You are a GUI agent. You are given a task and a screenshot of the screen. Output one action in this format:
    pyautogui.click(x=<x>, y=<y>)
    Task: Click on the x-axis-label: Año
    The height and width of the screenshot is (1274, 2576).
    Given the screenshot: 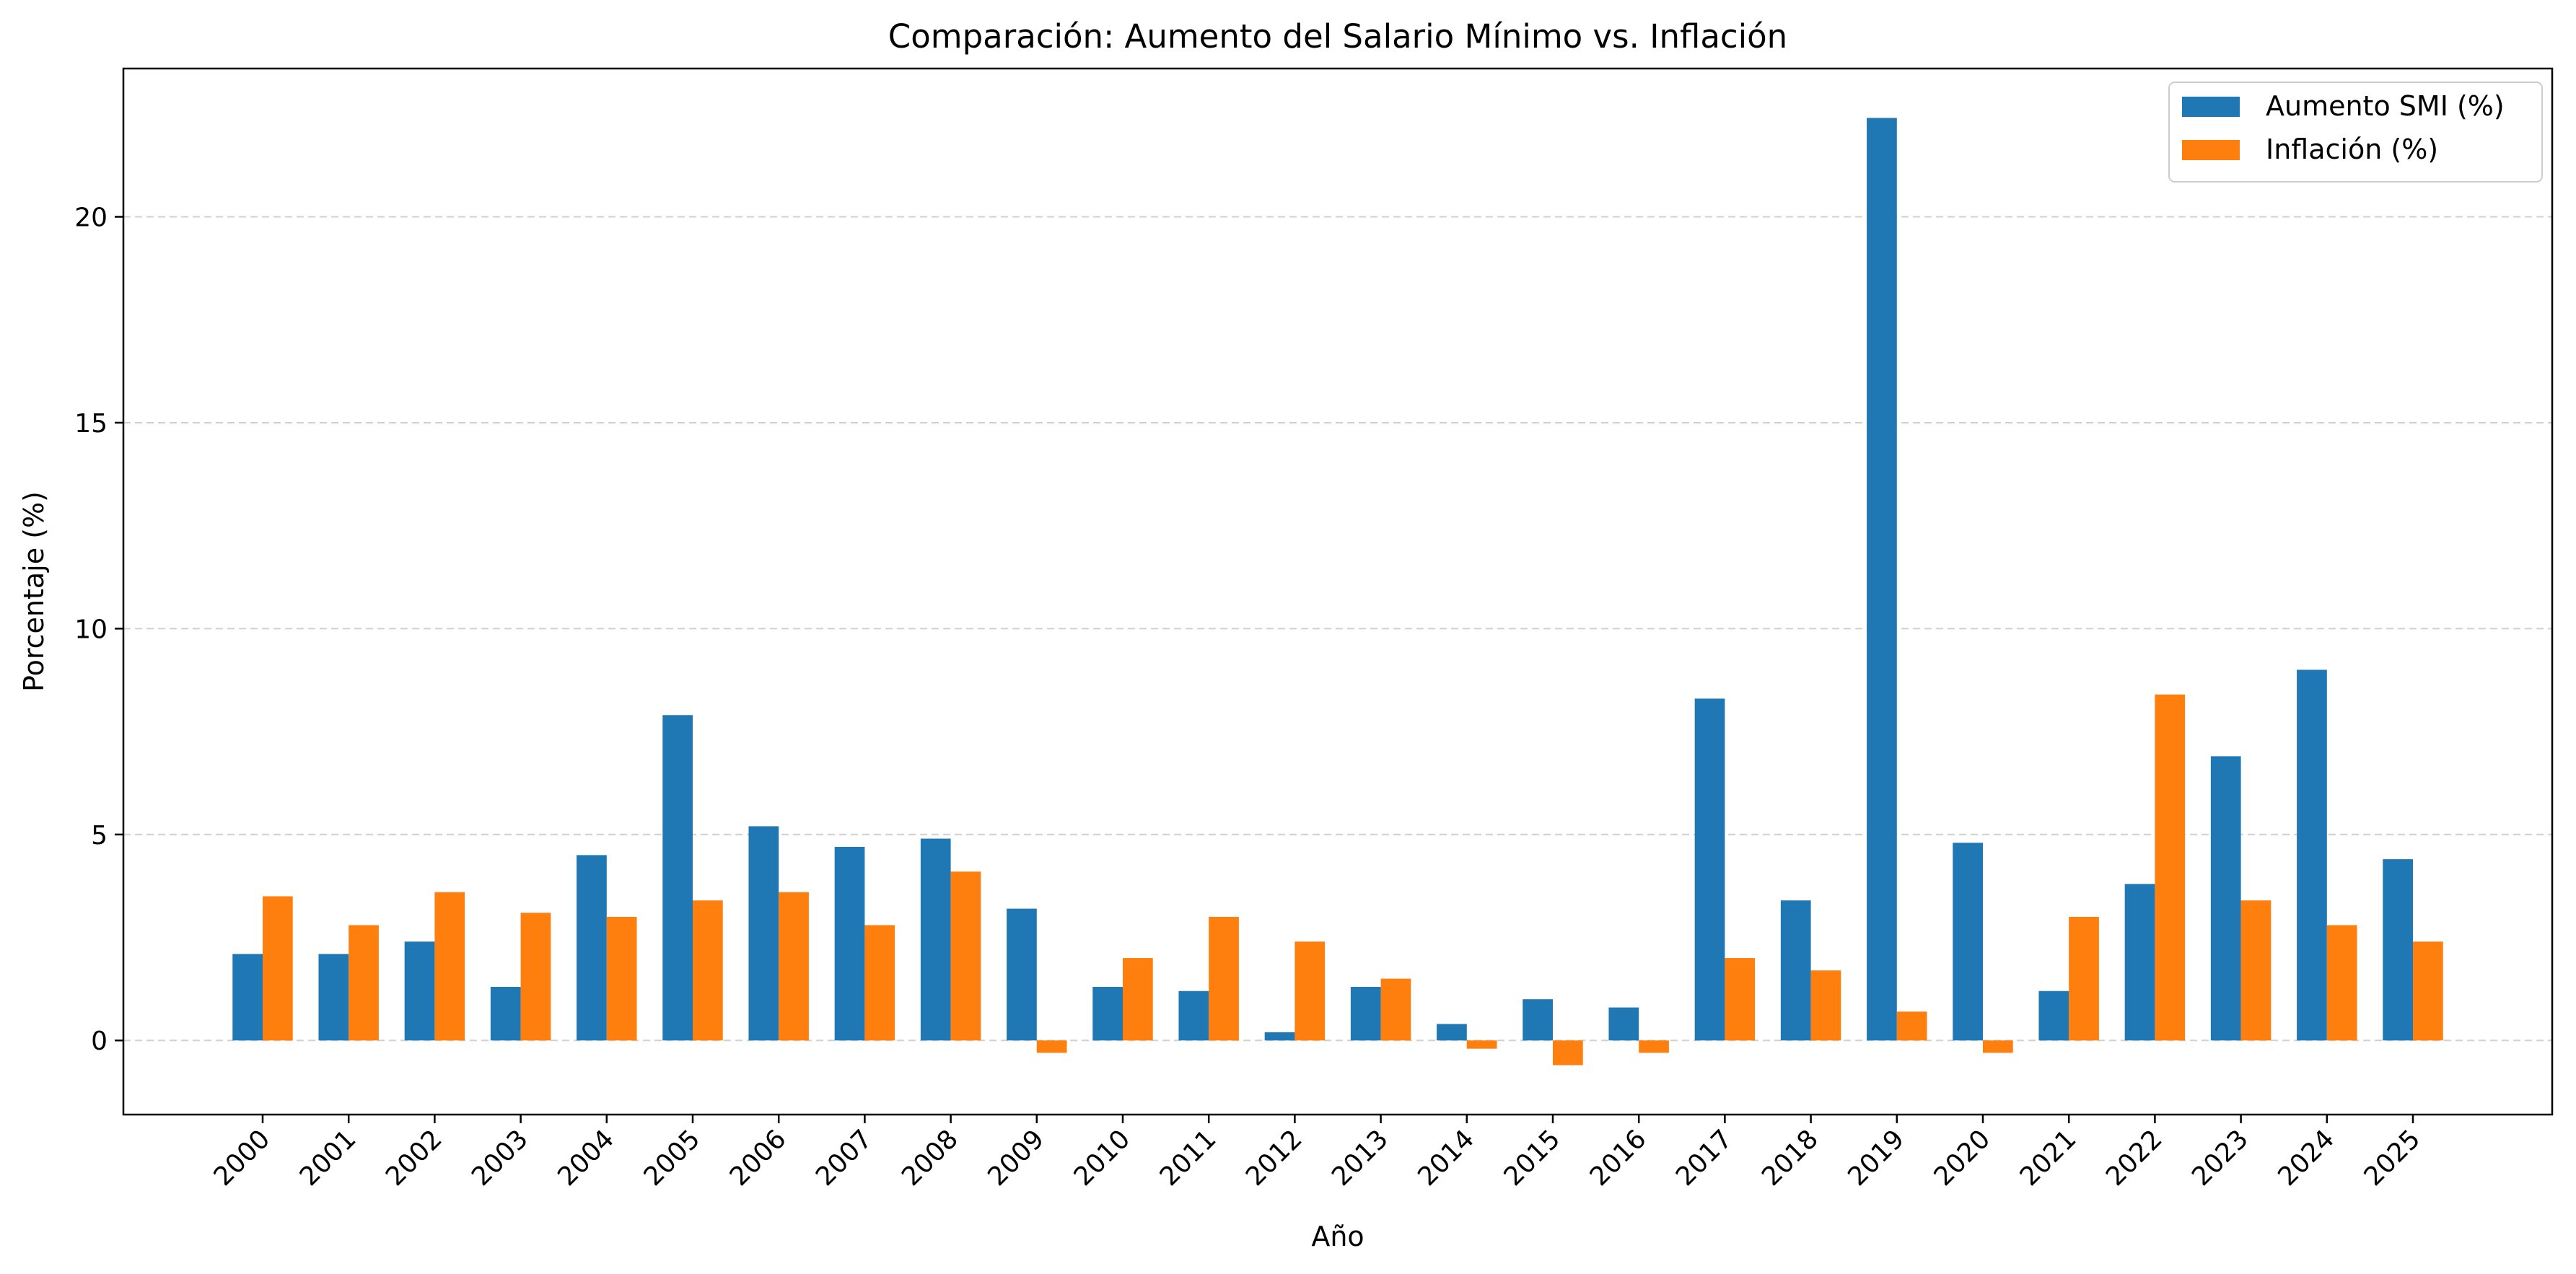 What is the action you would take?
    pyautogui.click(x=1337, y=1237)
    